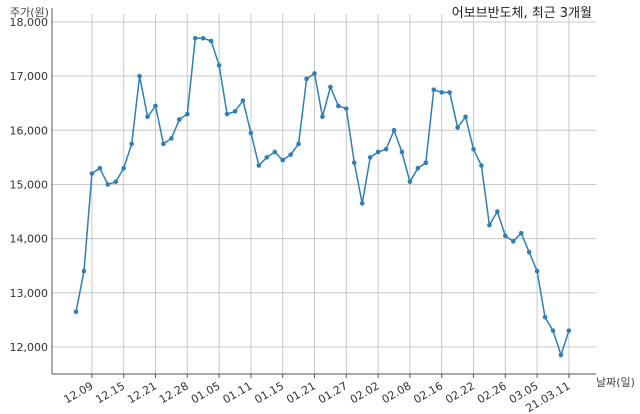  What do you see at coordinates (79, 392) in the screenshot?
I see `x-tick-label: 12.09` at bounding box center [79, 392].